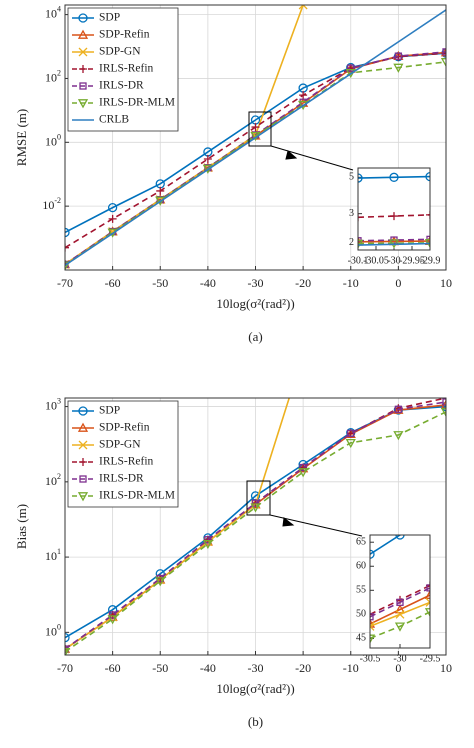 This screenshot has width=474, height=748. Describe the element at coordinates (430, 658) in the screenshot. I see `x-tick-label: -29.5` at that location.